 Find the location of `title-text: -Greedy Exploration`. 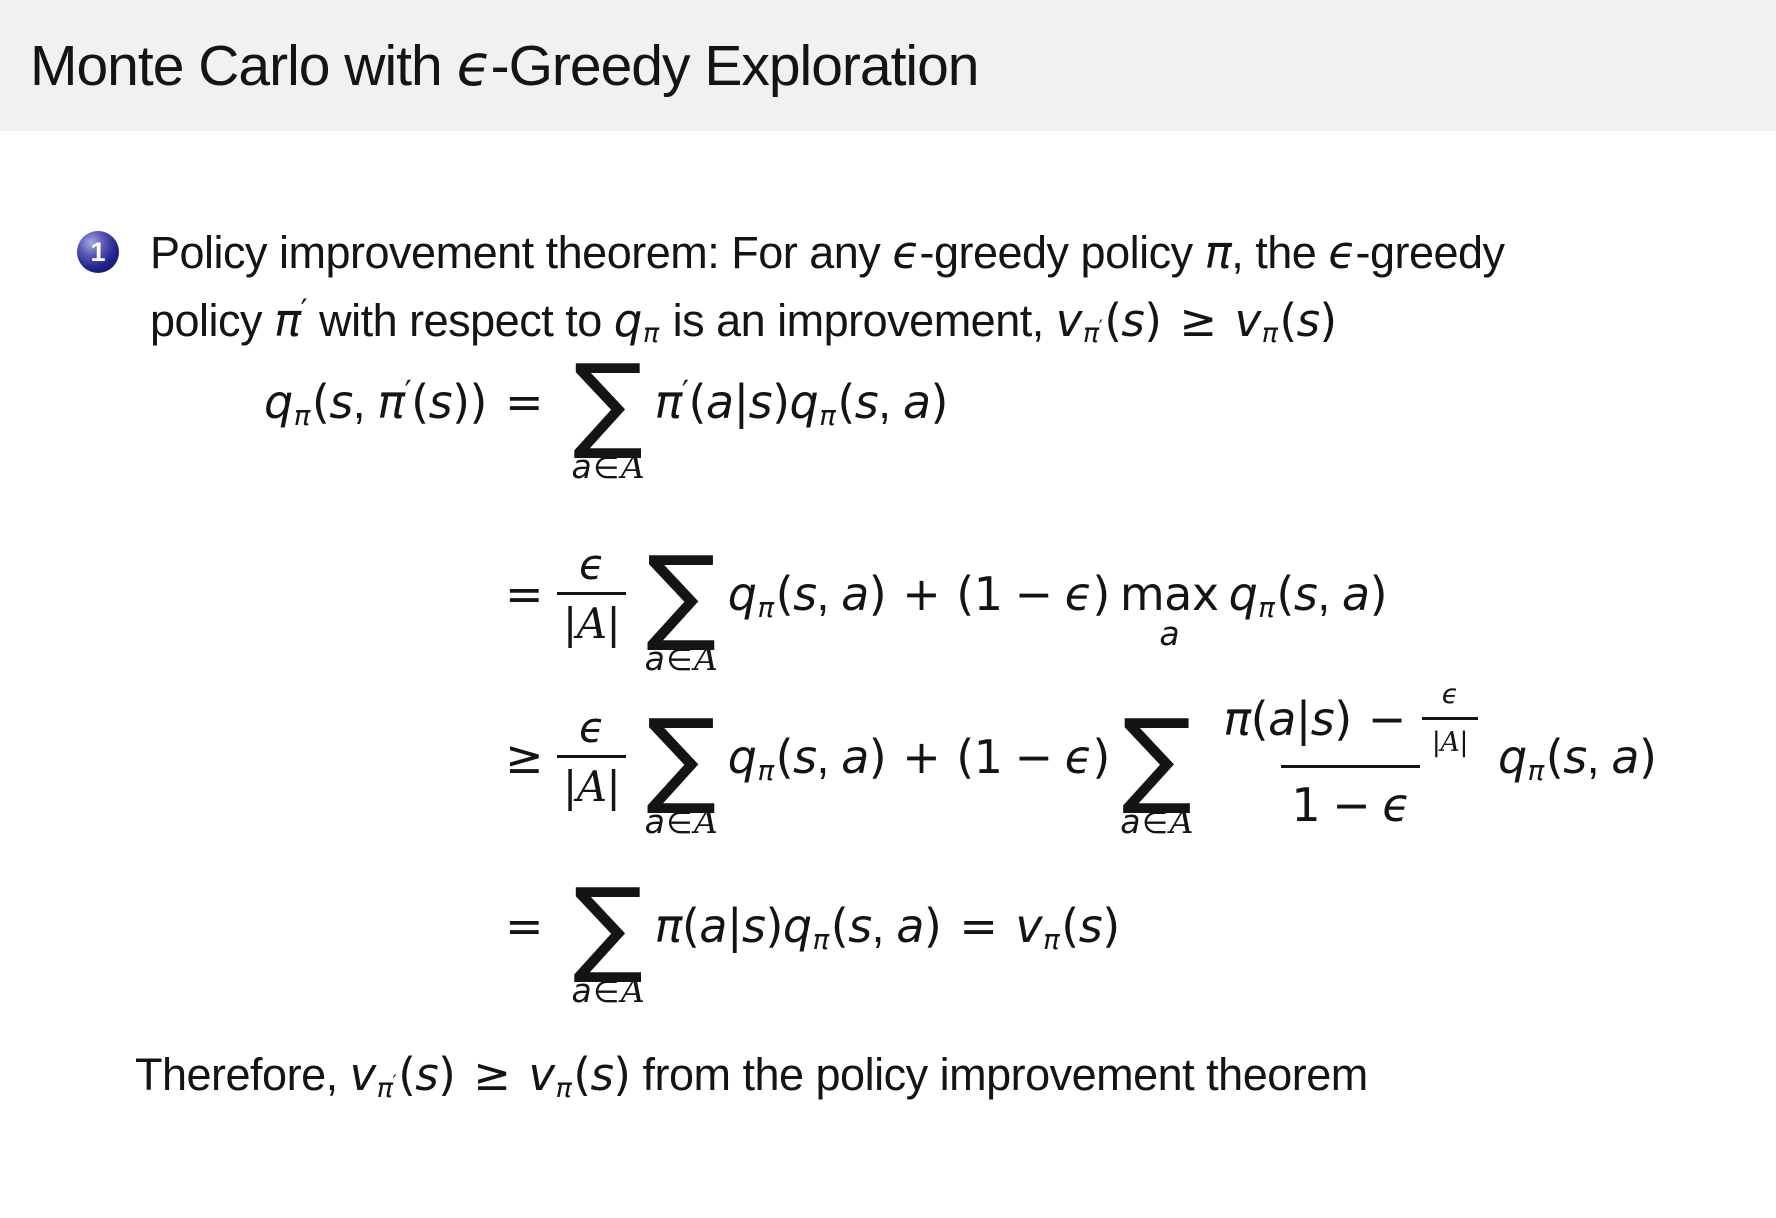

title-text: -Greedy Exploration is located at coordinates (735, 65).